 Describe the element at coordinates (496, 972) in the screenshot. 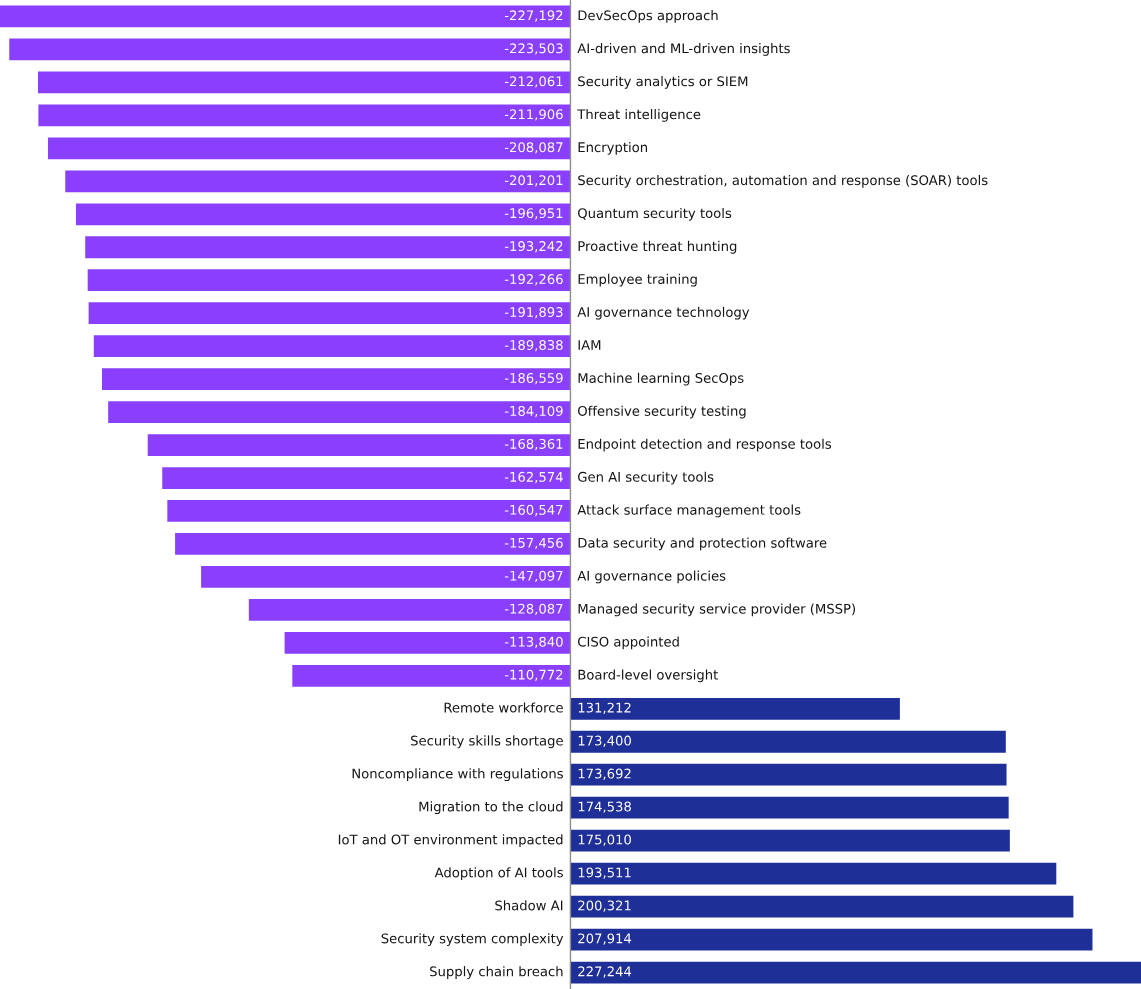

I see `y-tick-label: Supply chain breach` at that location.